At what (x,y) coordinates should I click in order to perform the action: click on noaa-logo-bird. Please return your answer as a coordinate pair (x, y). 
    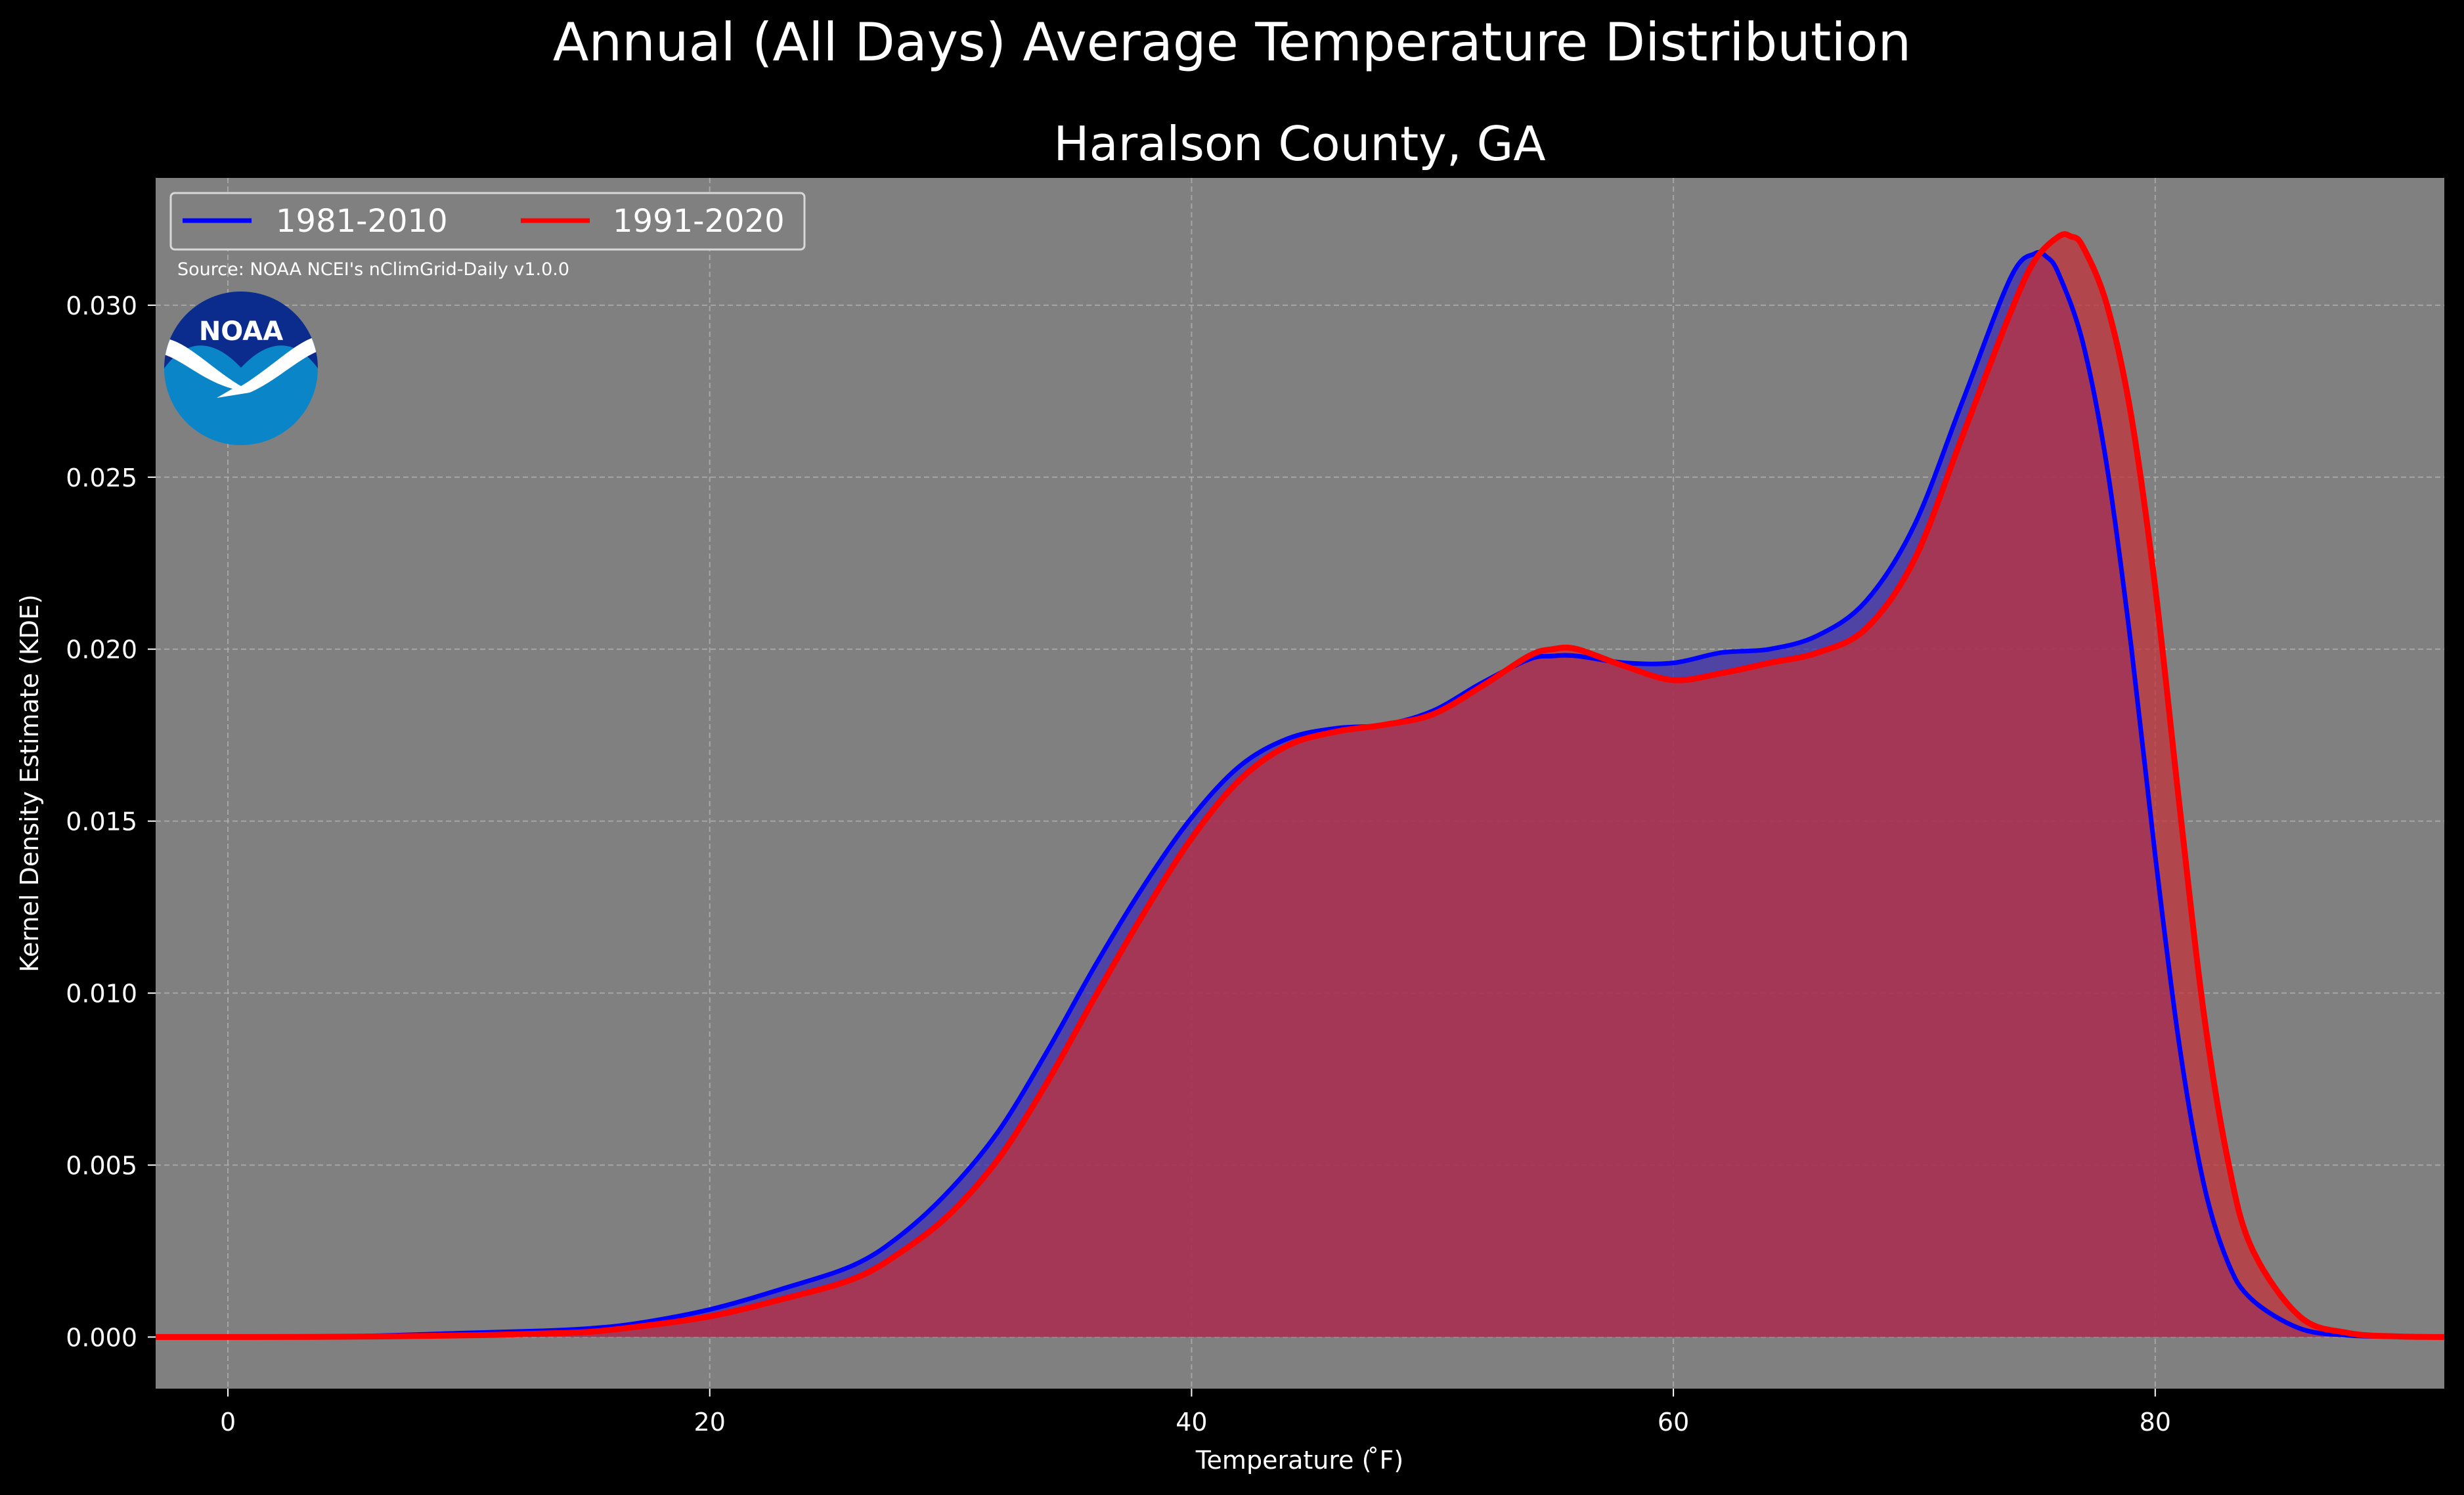
    Looking at the image, I should click on (241, 367).